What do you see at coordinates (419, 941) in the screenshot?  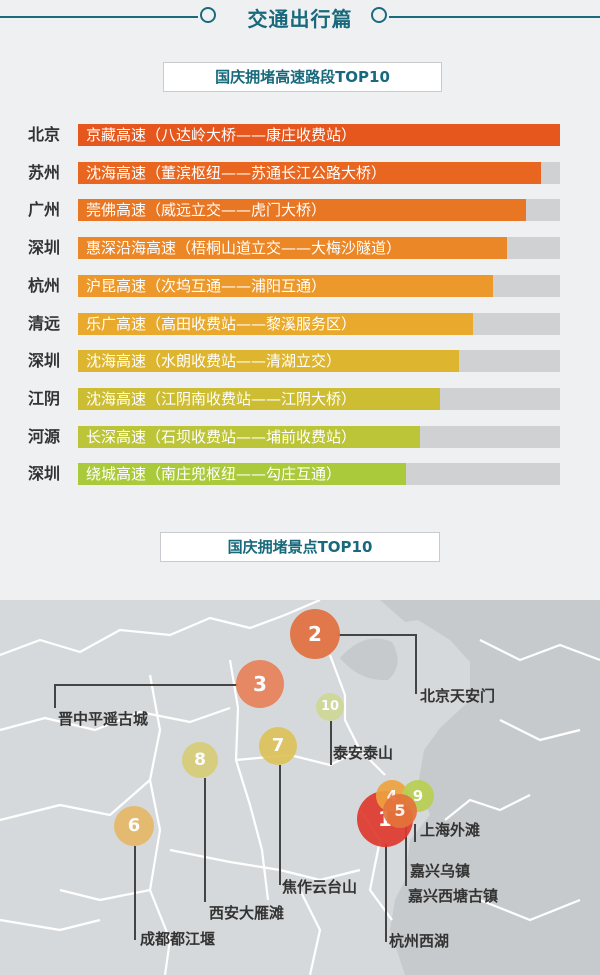 I see `map-marker-label: 杭州西湖` at bounding box center [419, 941].